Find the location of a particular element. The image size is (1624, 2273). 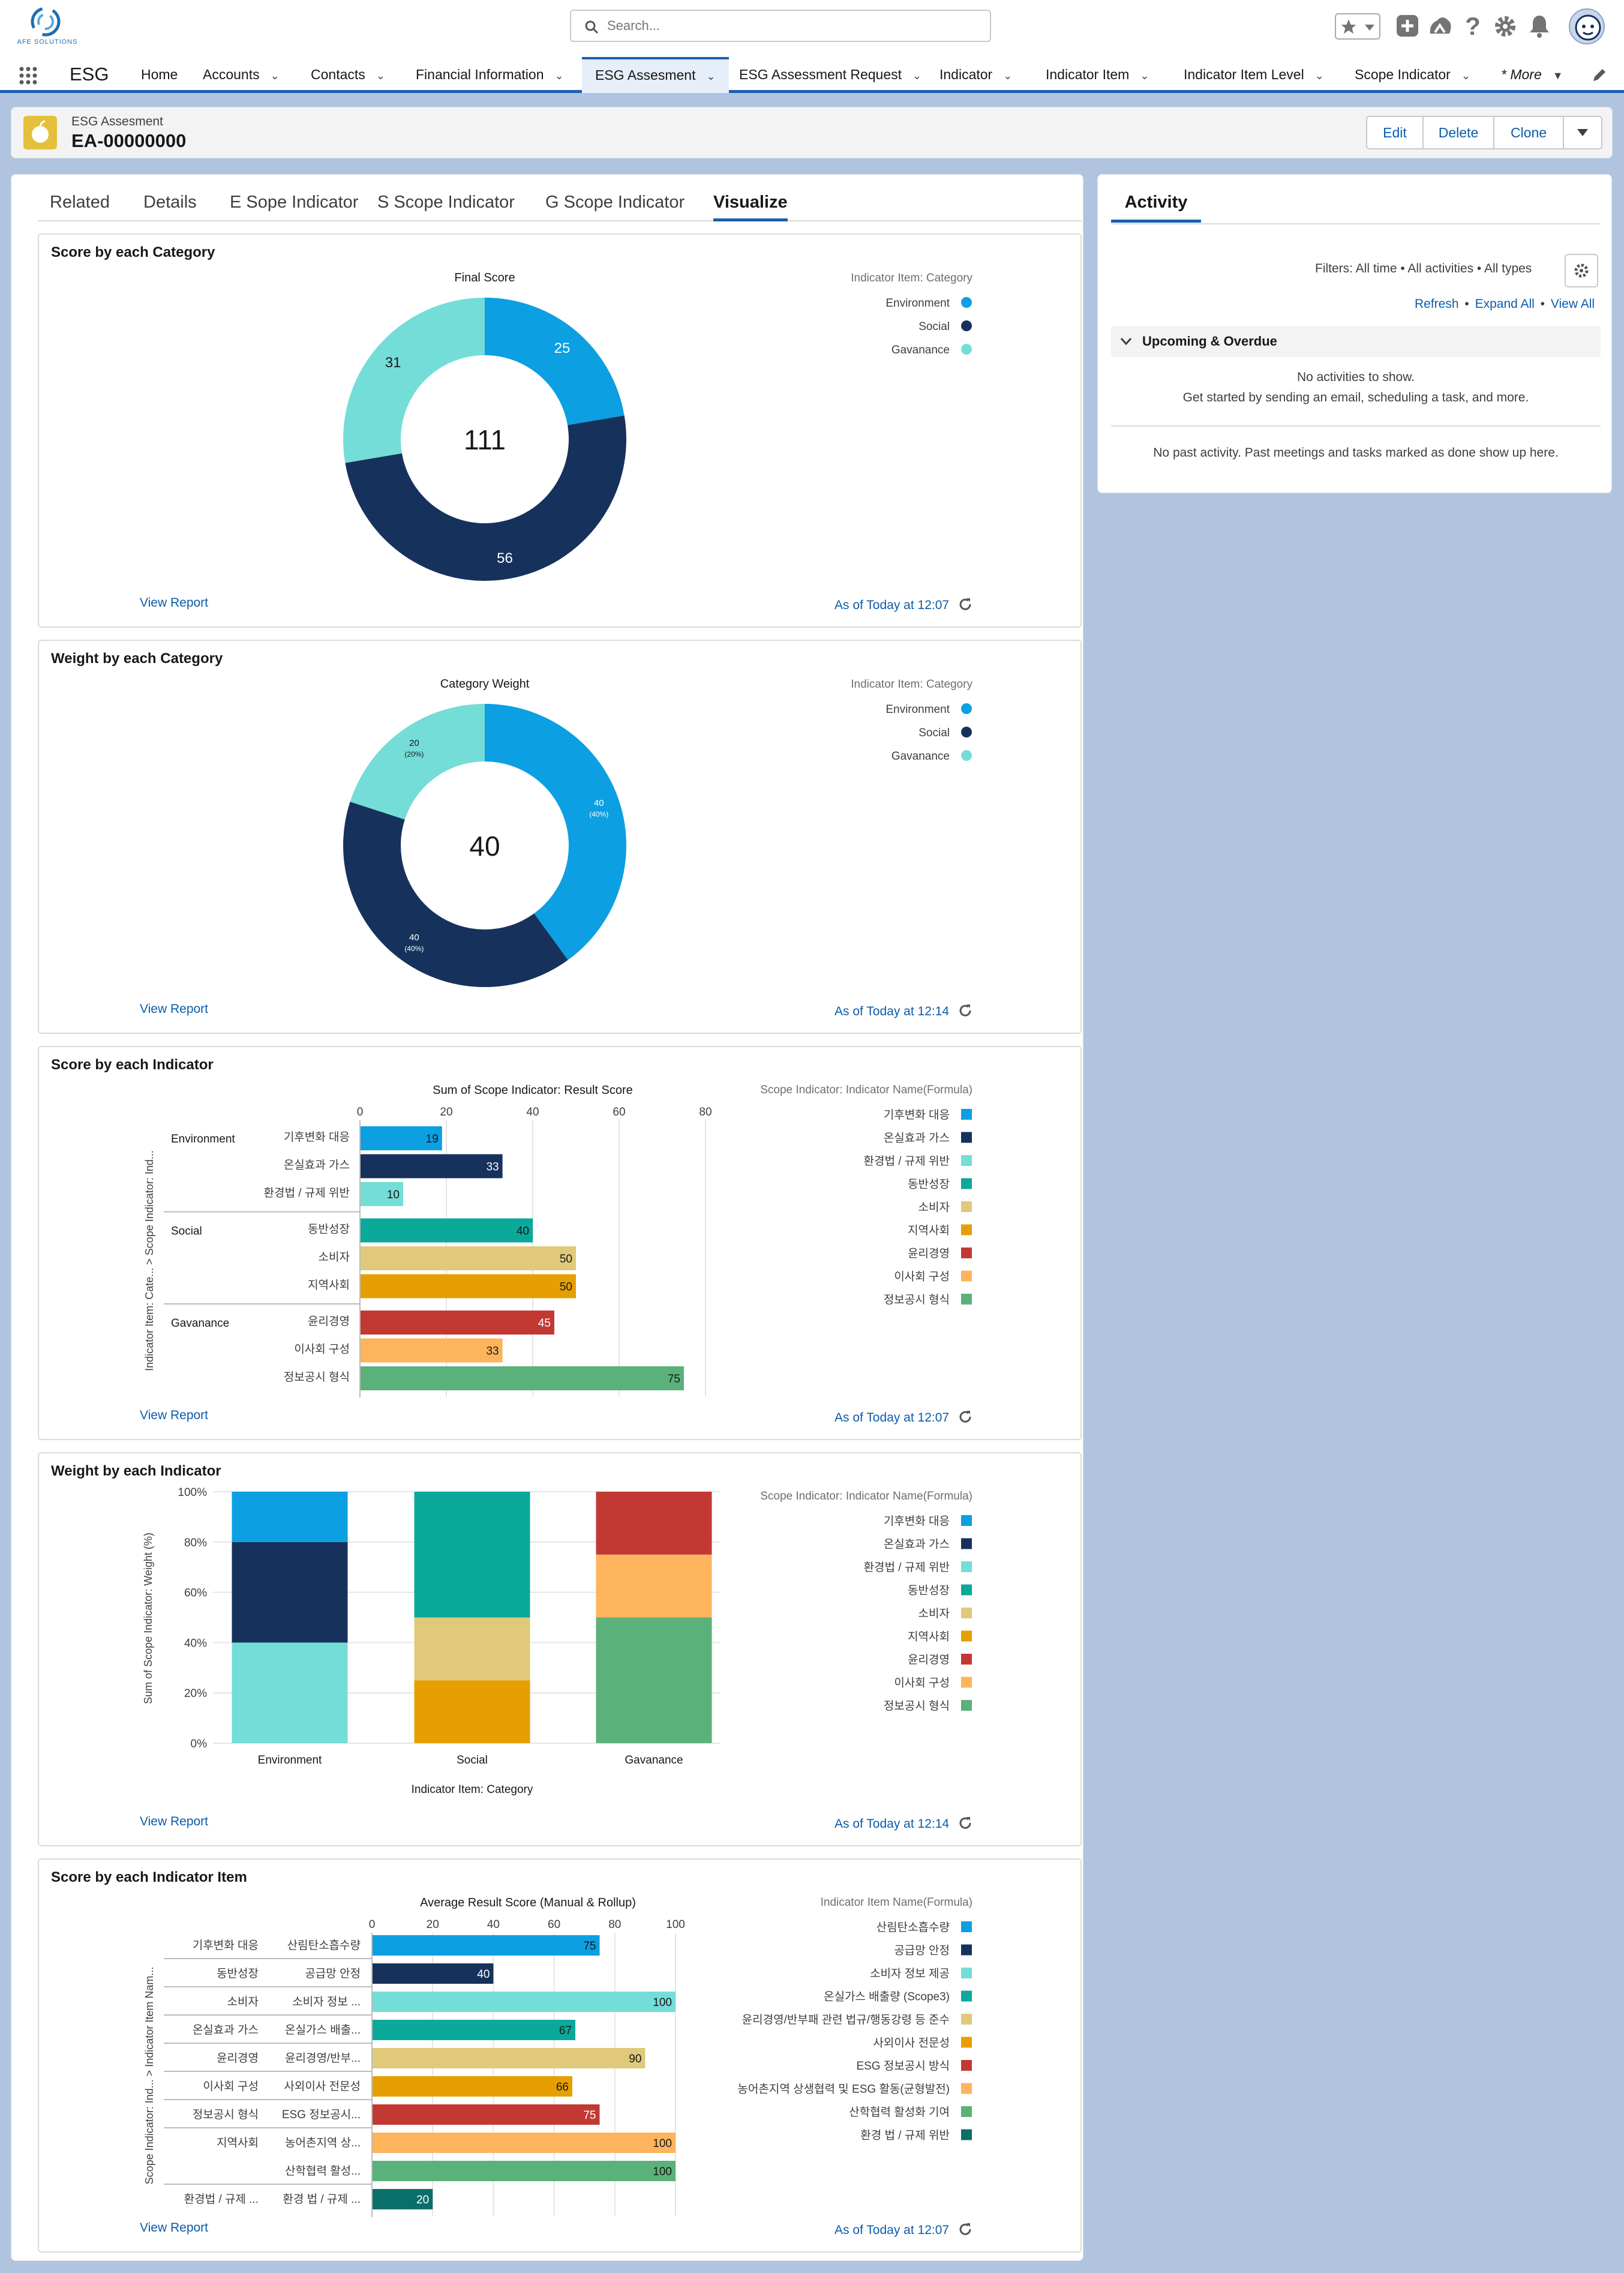

gear-icon is located at coordinates (1505, 26).